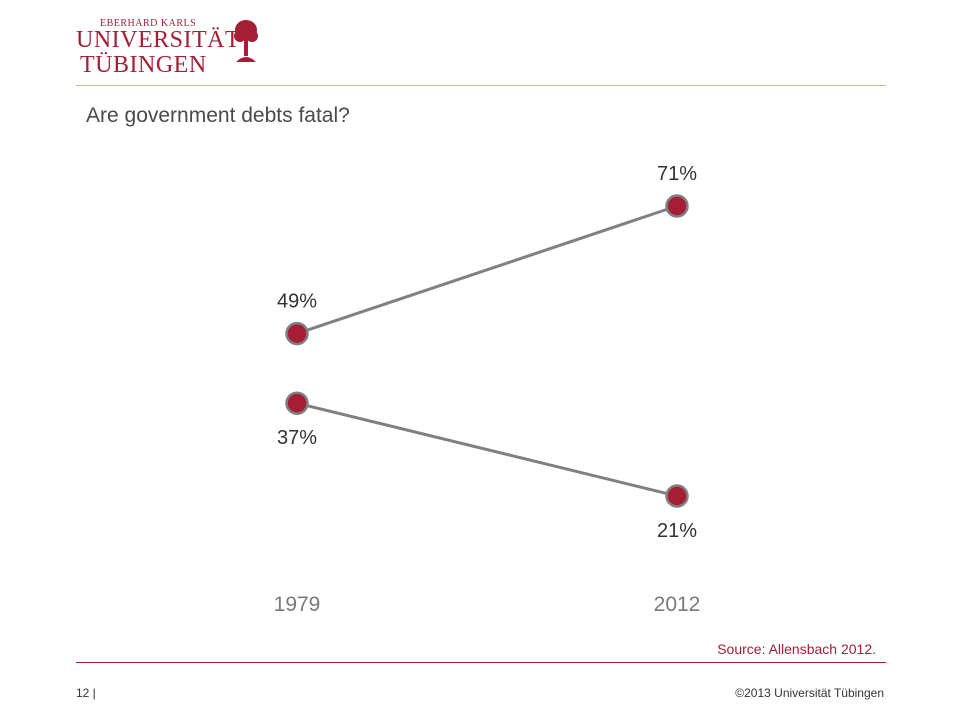 Image resolution: width=960 pixels, height=720 pixels. I want to click on slide-title: Are government debts fatal?, so click(218, 115).